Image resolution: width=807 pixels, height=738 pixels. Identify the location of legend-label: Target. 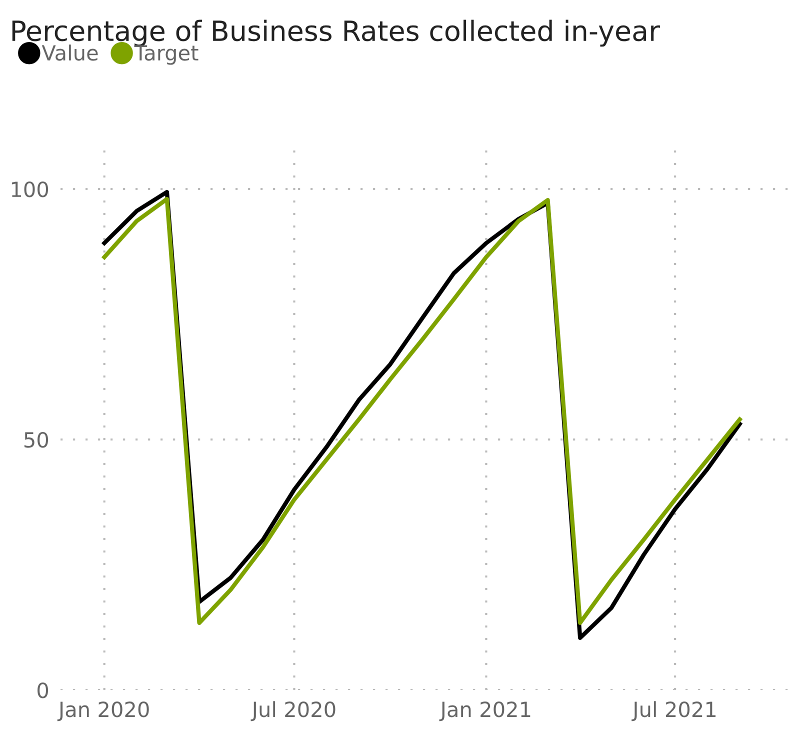
(166, 55).